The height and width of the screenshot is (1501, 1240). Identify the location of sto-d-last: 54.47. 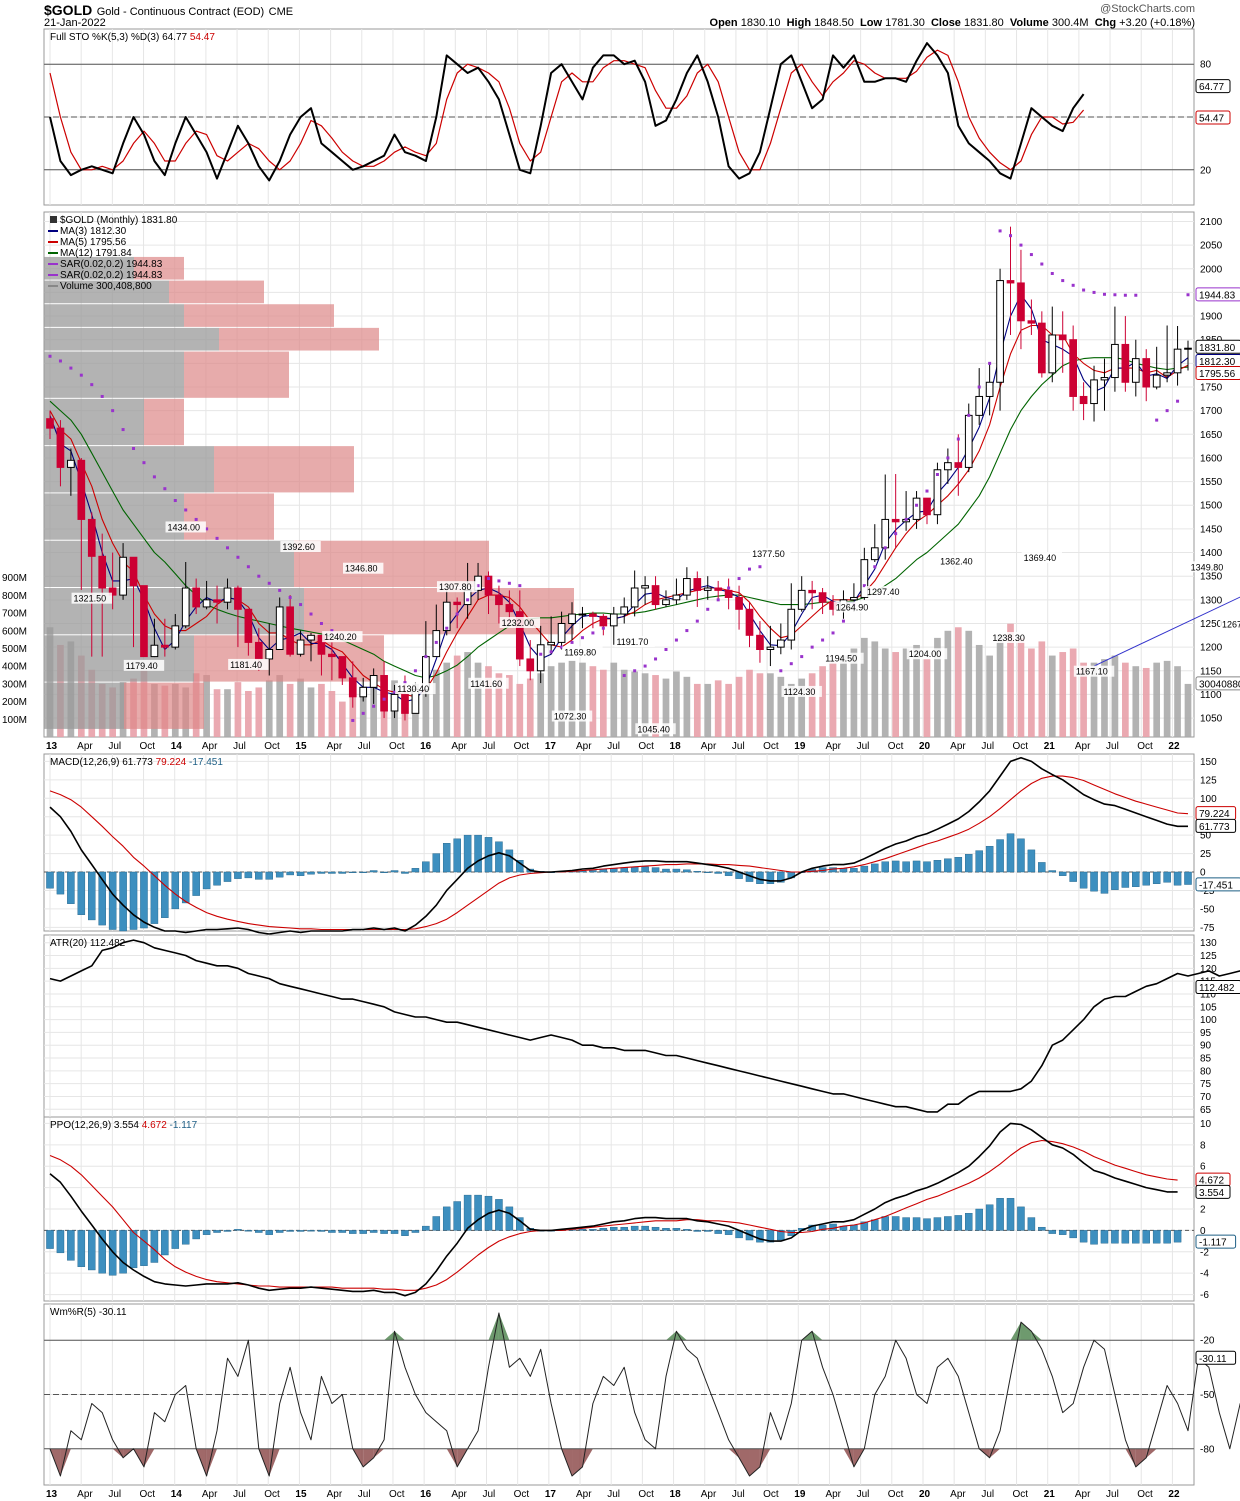
(1211, 118).